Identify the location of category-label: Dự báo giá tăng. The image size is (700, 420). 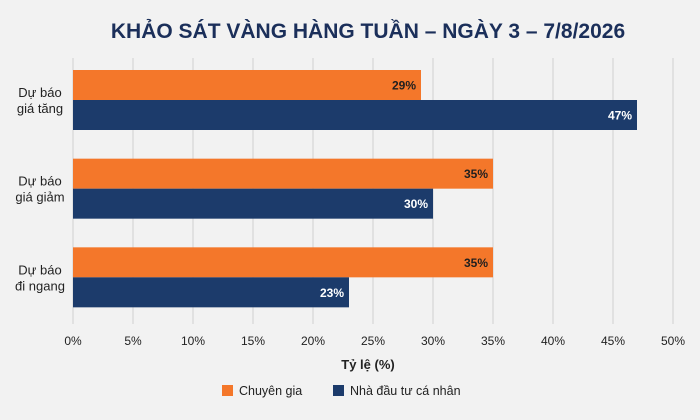
(40, 100).